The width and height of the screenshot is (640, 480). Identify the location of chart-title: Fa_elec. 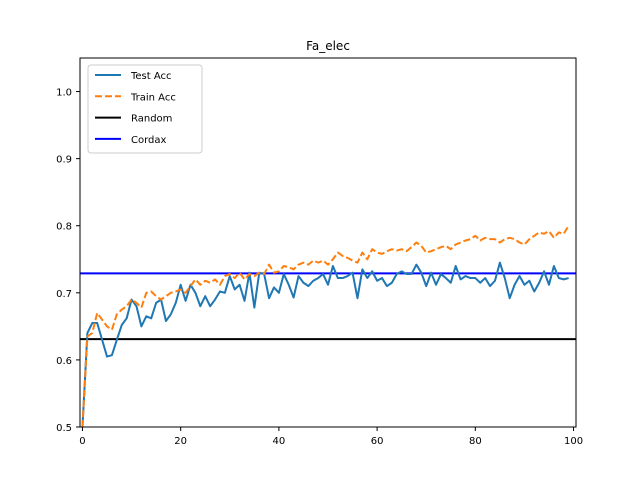
(328, 46).